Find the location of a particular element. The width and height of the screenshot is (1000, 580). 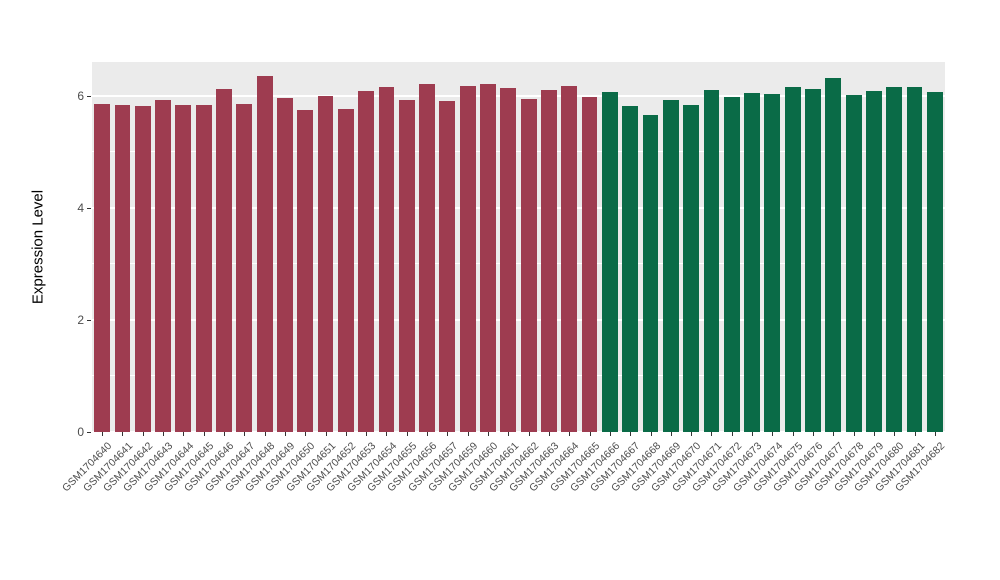

y-axis-title: Expression Level is located at coordinates (38, 247).